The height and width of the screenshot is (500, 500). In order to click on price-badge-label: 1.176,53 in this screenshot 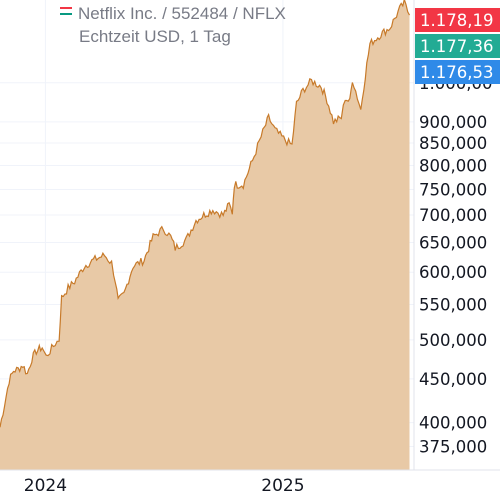, I will do `click(456, 72)`.